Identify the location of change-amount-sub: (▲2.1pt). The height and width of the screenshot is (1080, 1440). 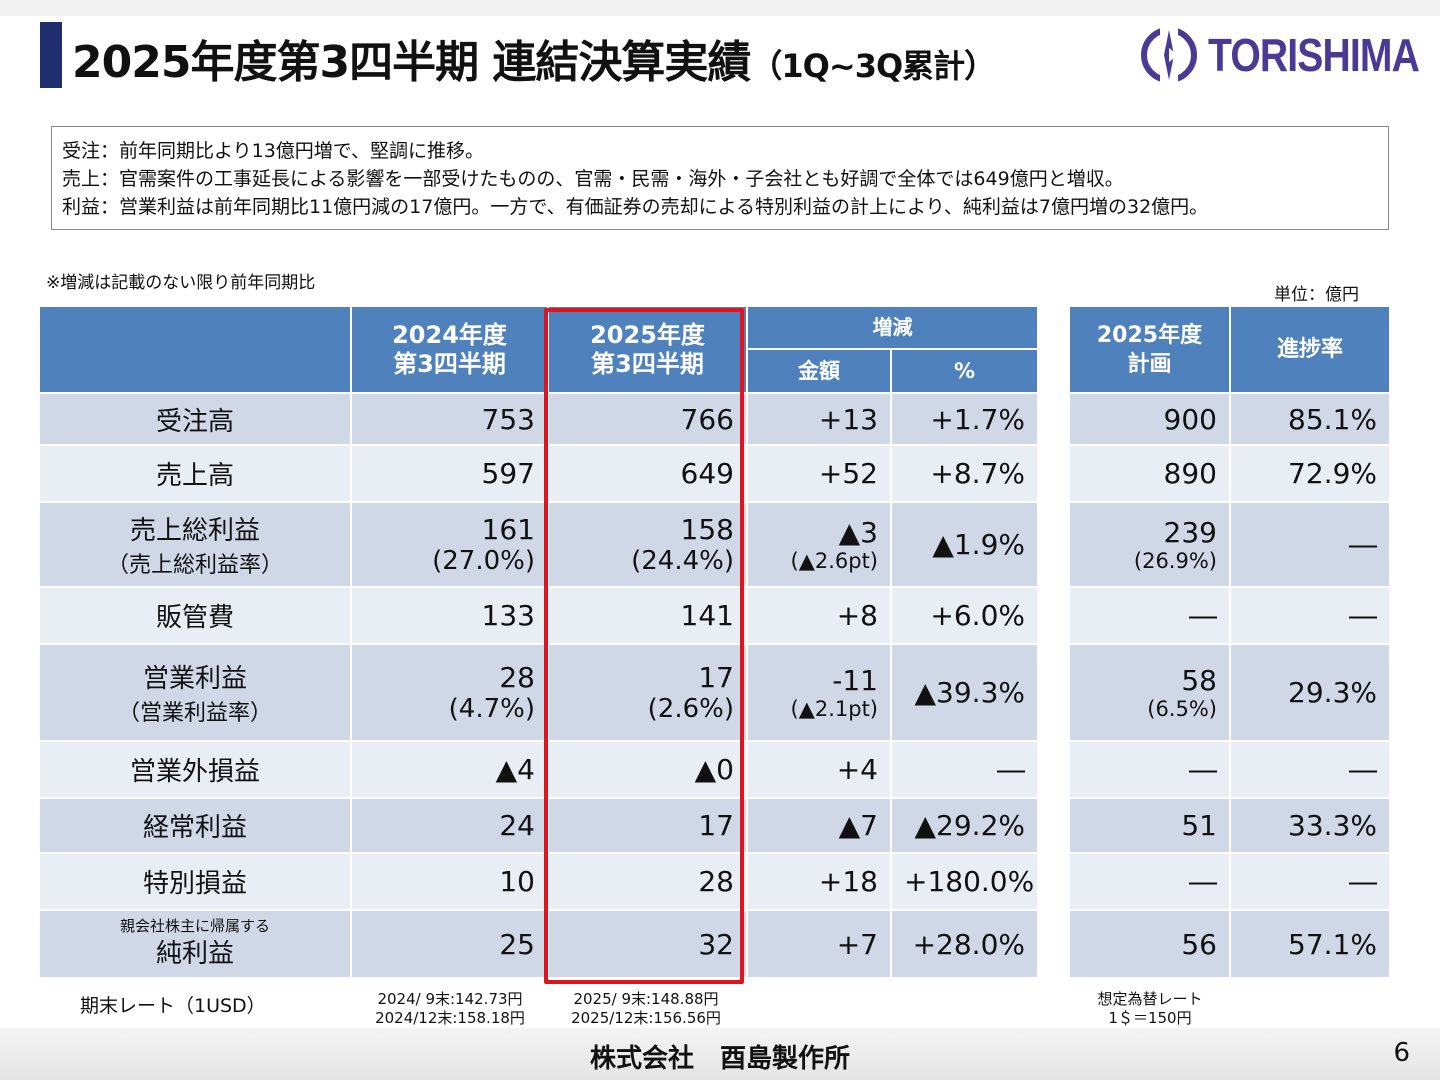
(834, 709).